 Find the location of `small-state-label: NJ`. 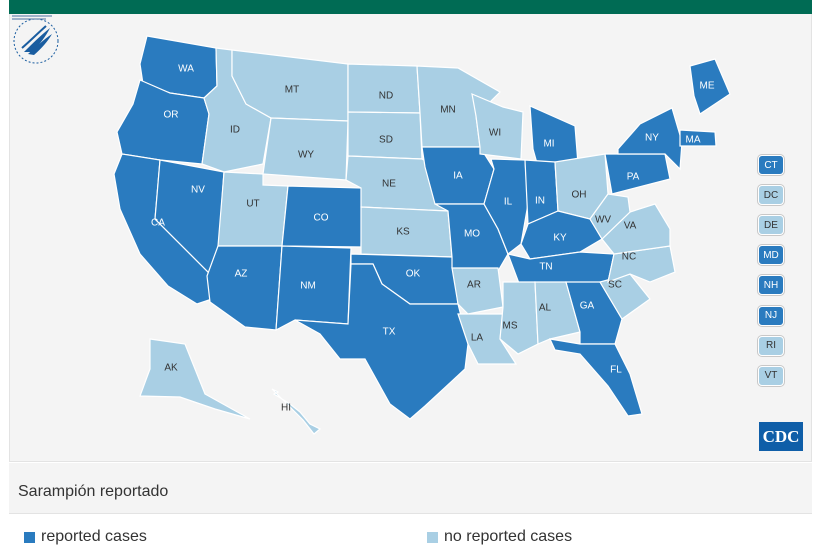

small-state-label: NJ is located at coordinates (771, 315).